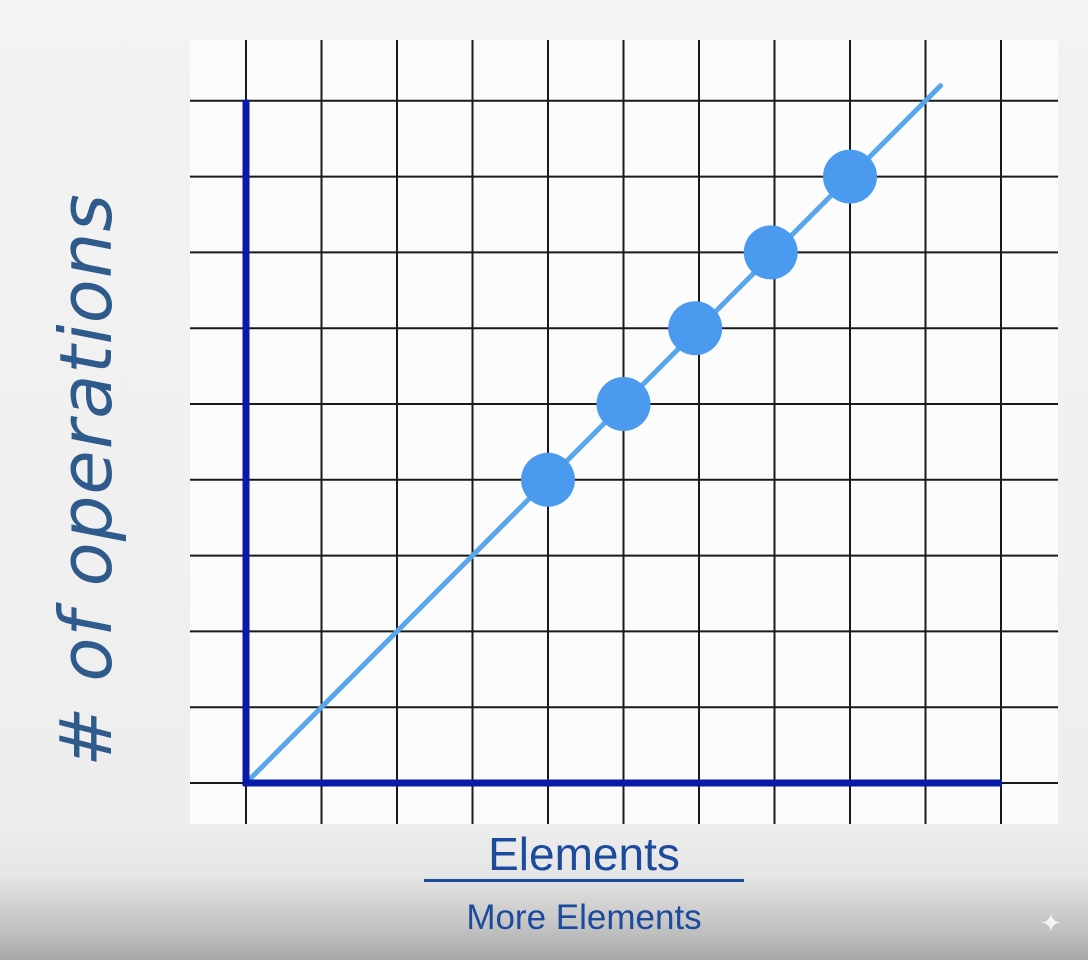  I want to click on x-axis-label-underline, so click(584, 880).